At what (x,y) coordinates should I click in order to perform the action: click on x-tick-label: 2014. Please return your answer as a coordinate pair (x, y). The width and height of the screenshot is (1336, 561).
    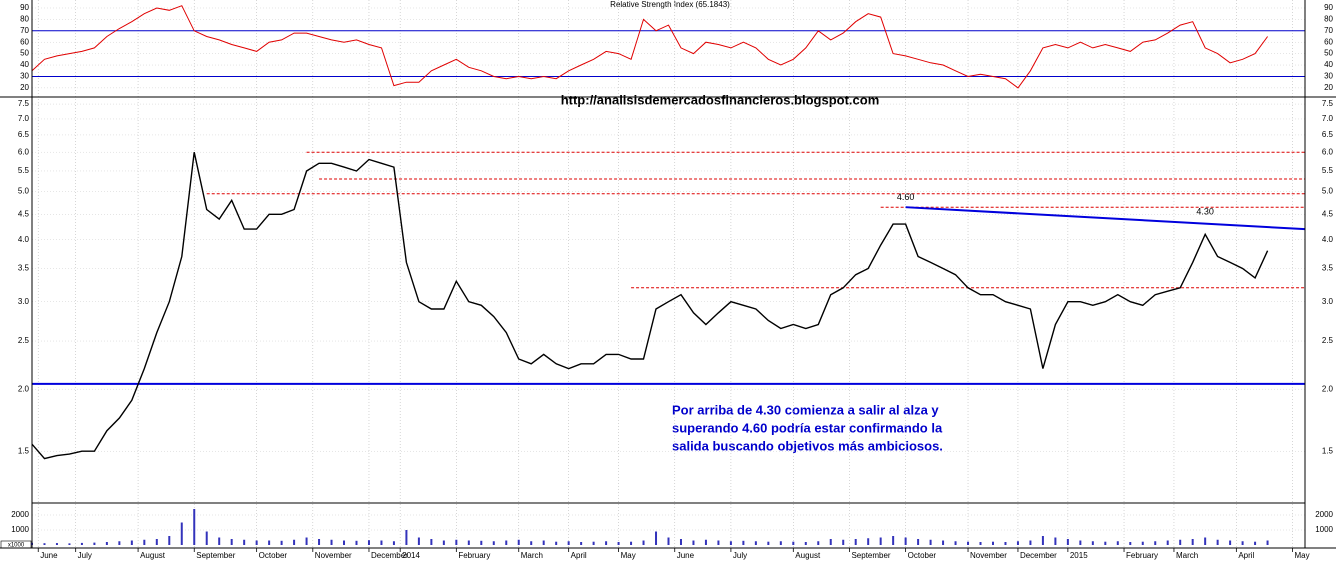
    Looking at the image, I should click on (411, 555).